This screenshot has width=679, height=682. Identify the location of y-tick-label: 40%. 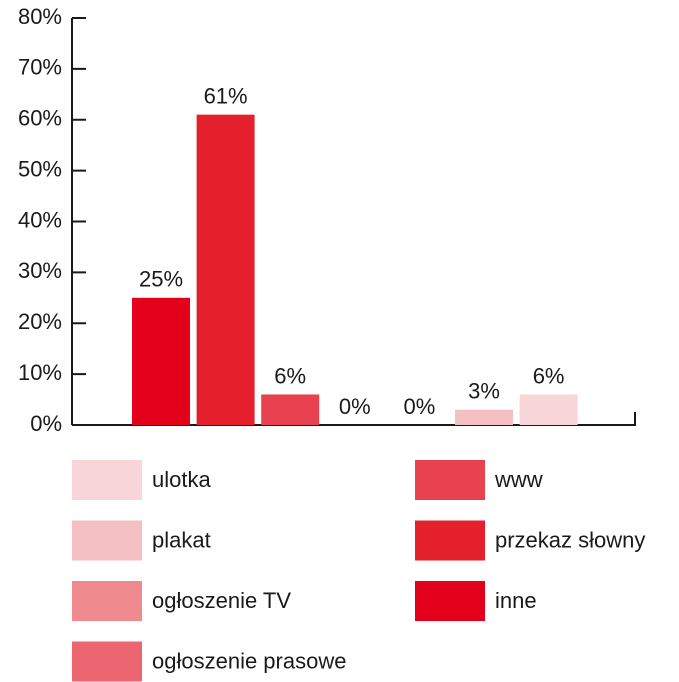
(40, 219).